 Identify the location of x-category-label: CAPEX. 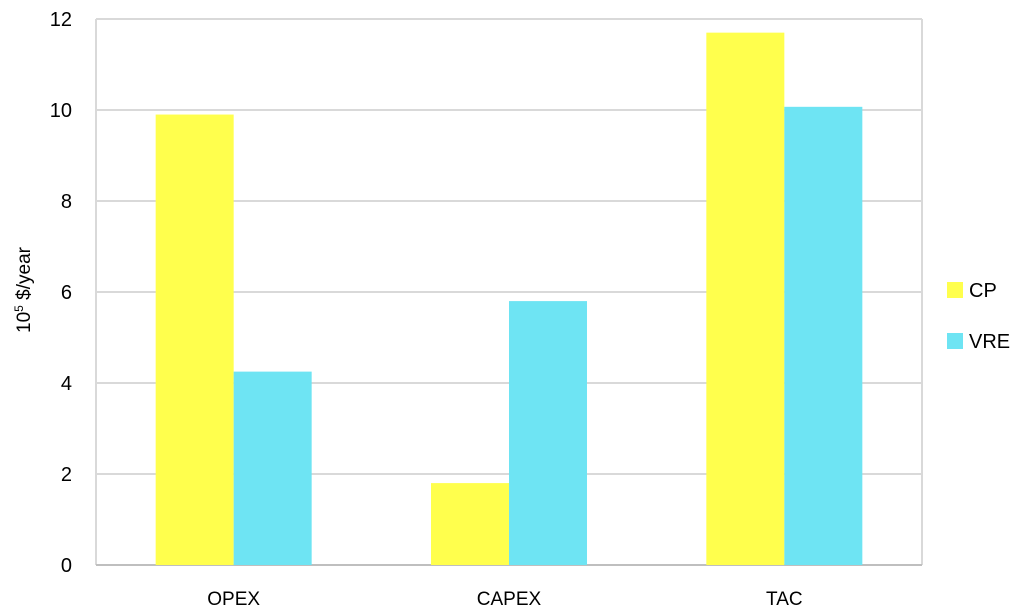
(509, 599).